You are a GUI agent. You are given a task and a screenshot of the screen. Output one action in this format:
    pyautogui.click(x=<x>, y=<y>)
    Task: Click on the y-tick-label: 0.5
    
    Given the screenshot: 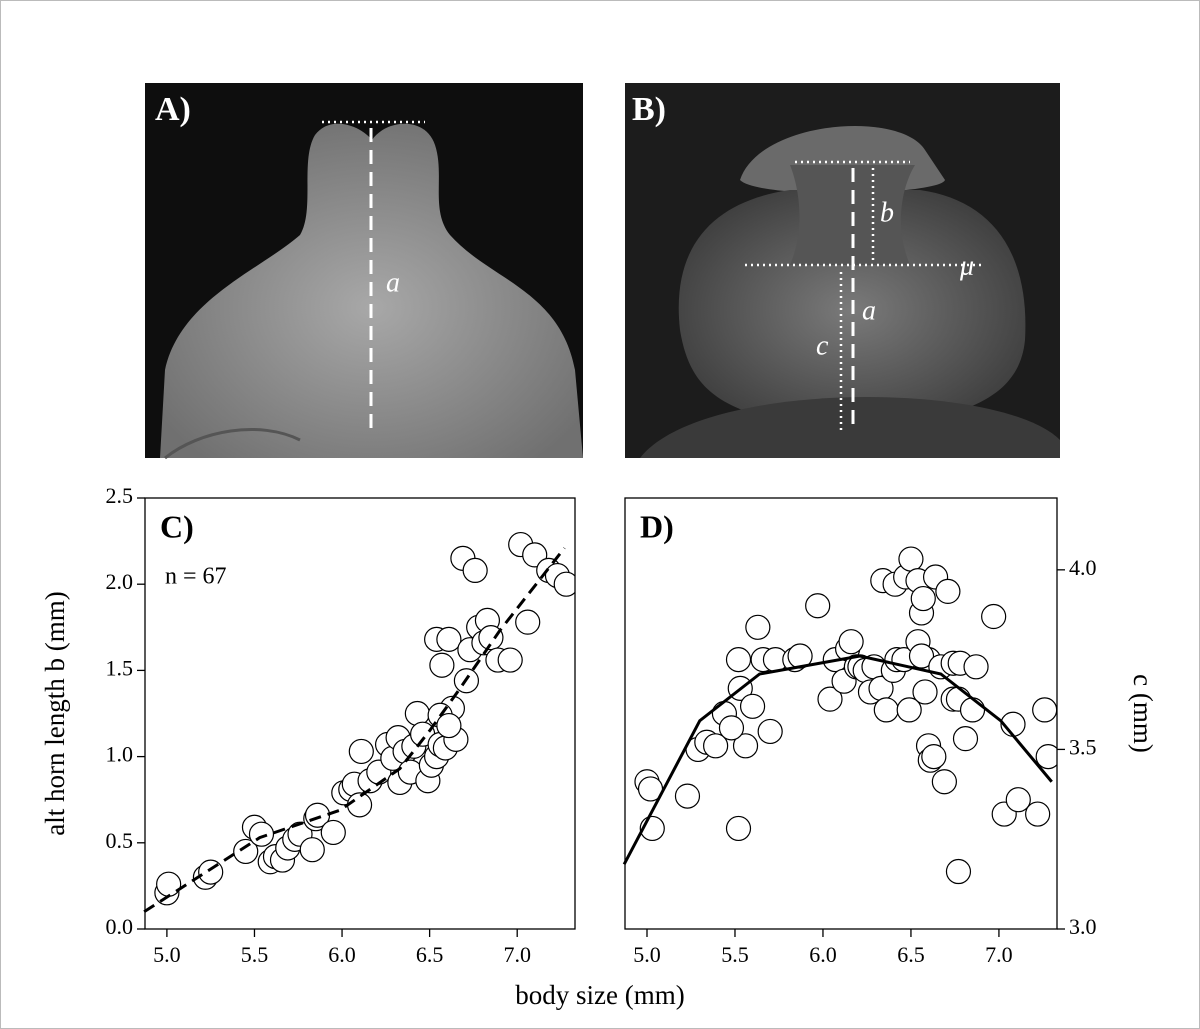 What is the action you would take?
    pyautogui.click(x=120, y=840)
    